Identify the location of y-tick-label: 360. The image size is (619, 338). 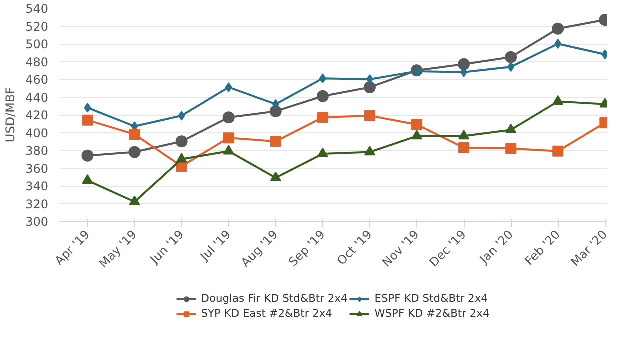
(37, 169).